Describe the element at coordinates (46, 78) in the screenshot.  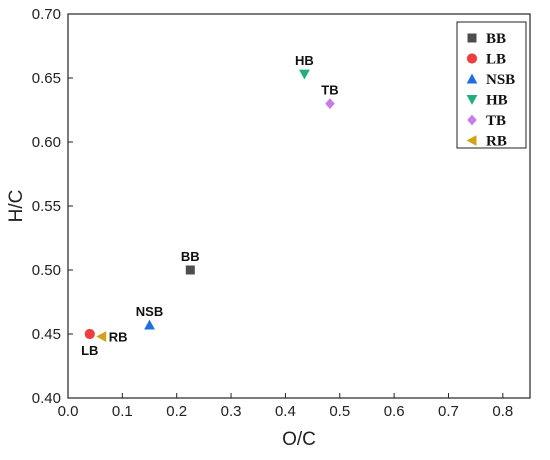
I see `y-tick-label: 0.65` at that location.